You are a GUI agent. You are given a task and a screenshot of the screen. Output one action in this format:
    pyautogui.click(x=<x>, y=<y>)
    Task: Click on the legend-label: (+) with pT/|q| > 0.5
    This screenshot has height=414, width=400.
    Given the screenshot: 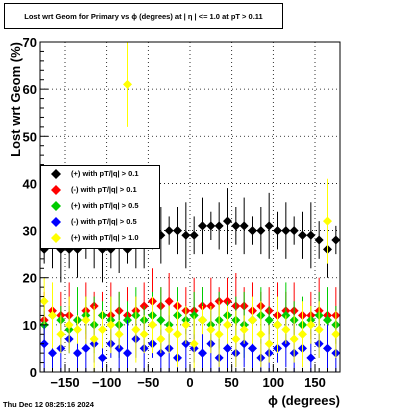 What is the action you would take?
    pyautogui.click(x=105, y=205)
    